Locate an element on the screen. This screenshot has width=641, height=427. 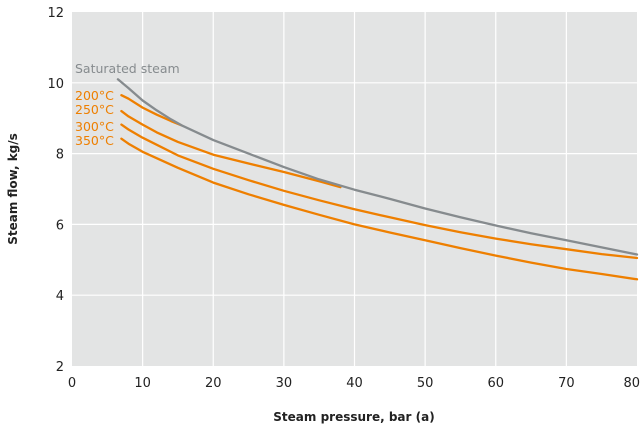
y-tick-label: 6 is located at coordinates (60, 225).